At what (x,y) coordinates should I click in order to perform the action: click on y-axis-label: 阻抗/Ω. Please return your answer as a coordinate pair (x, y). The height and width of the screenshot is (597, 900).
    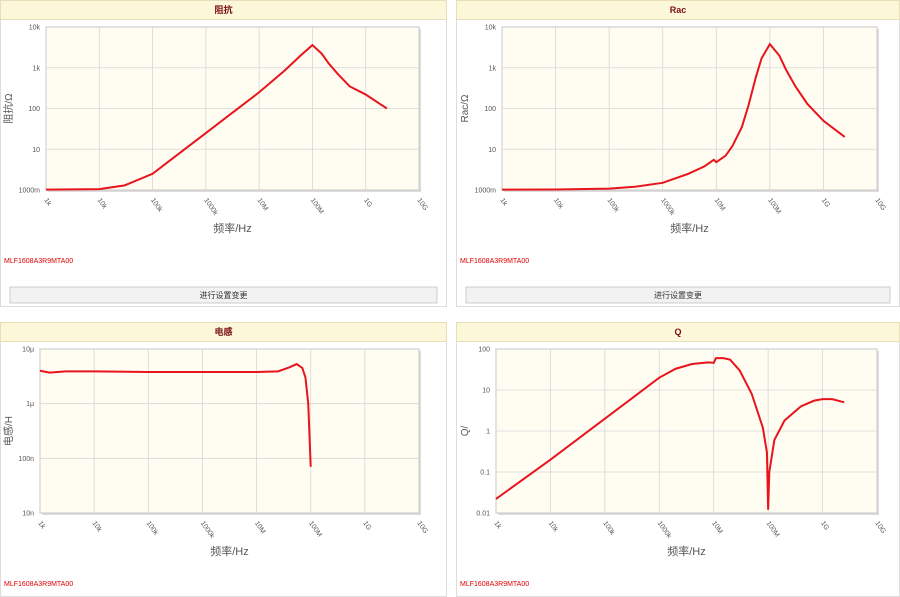
    Looking at the image, I should click on (8, 108).